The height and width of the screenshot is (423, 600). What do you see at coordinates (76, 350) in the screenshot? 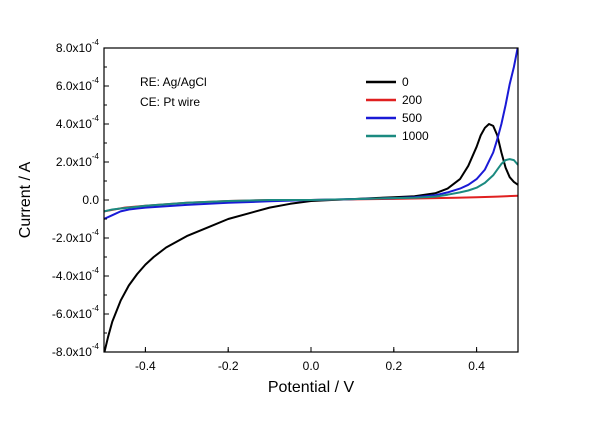
I see `y-tick-label: -8.0x10⁻⁴` at bounding box center [76, 350].